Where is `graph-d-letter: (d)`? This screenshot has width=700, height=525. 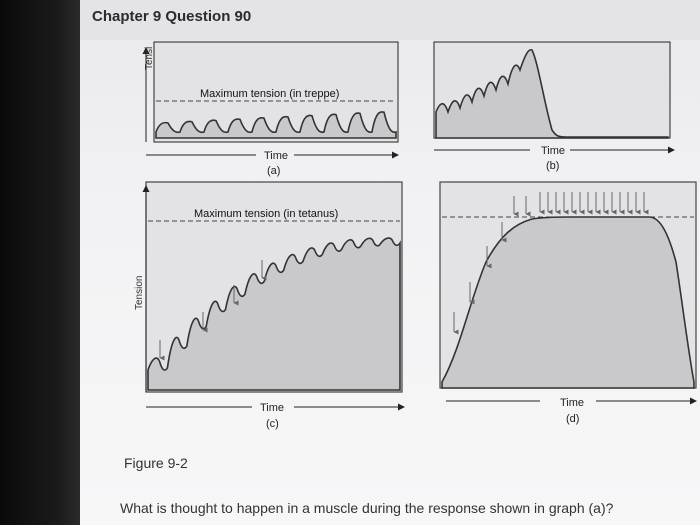 graph-d-letter: (d) is located at coordinates (572, 419).